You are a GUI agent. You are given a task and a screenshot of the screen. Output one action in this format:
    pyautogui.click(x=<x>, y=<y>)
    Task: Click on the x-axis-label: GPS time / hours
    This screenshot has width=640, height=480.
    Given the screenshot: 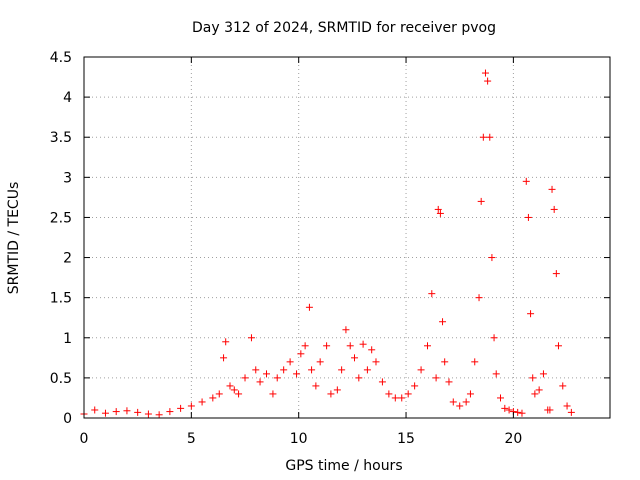 What is the action you would take?
    pyautogui.click(x=343, y=466)
    